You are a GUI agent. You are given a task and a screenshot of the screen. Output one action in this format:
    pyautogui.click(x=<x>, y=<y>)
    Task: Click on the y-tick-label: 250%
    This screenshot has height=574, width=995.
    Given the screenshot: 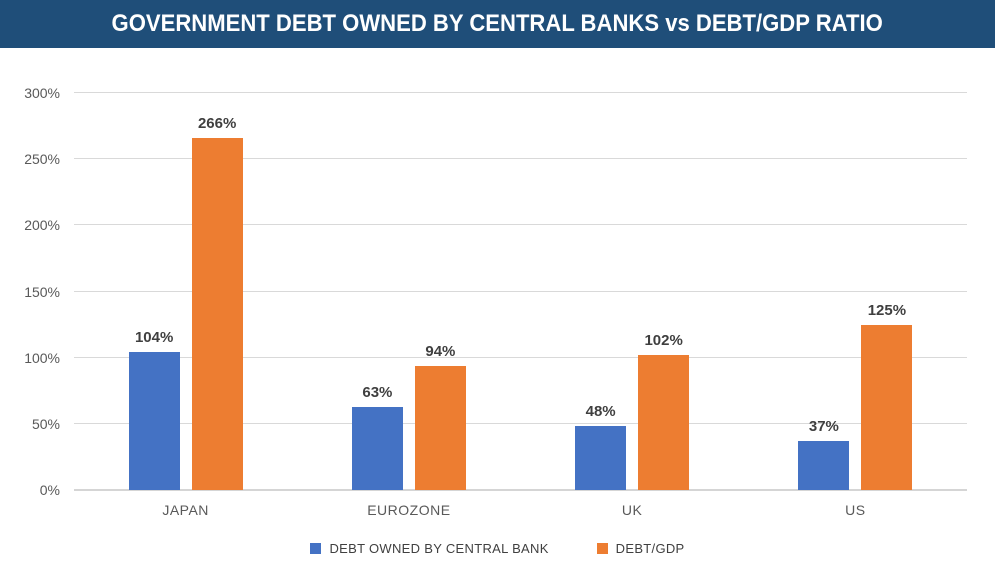 What is the action you would take?
    pyautogui.click(x=42, y=159)
    